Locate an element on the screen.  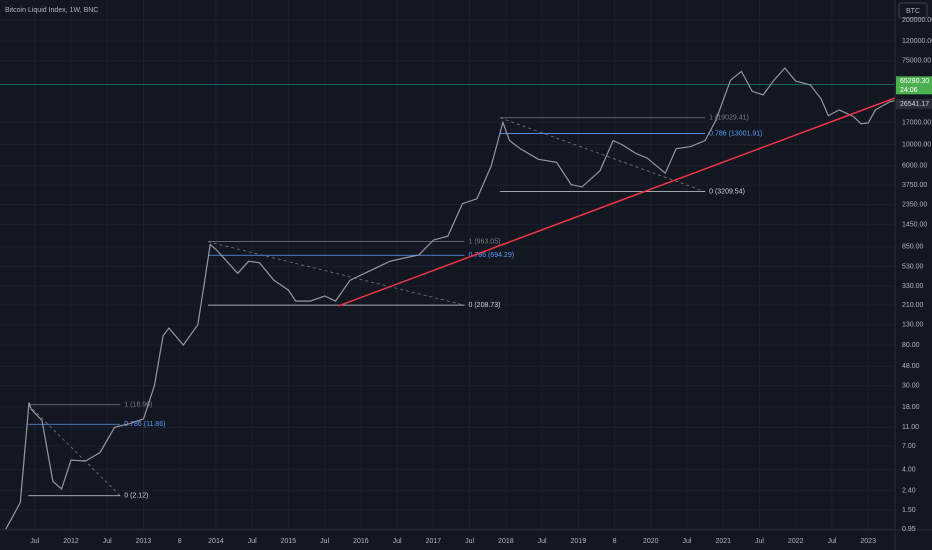
symbol-button is located at coordinates (913, 10).